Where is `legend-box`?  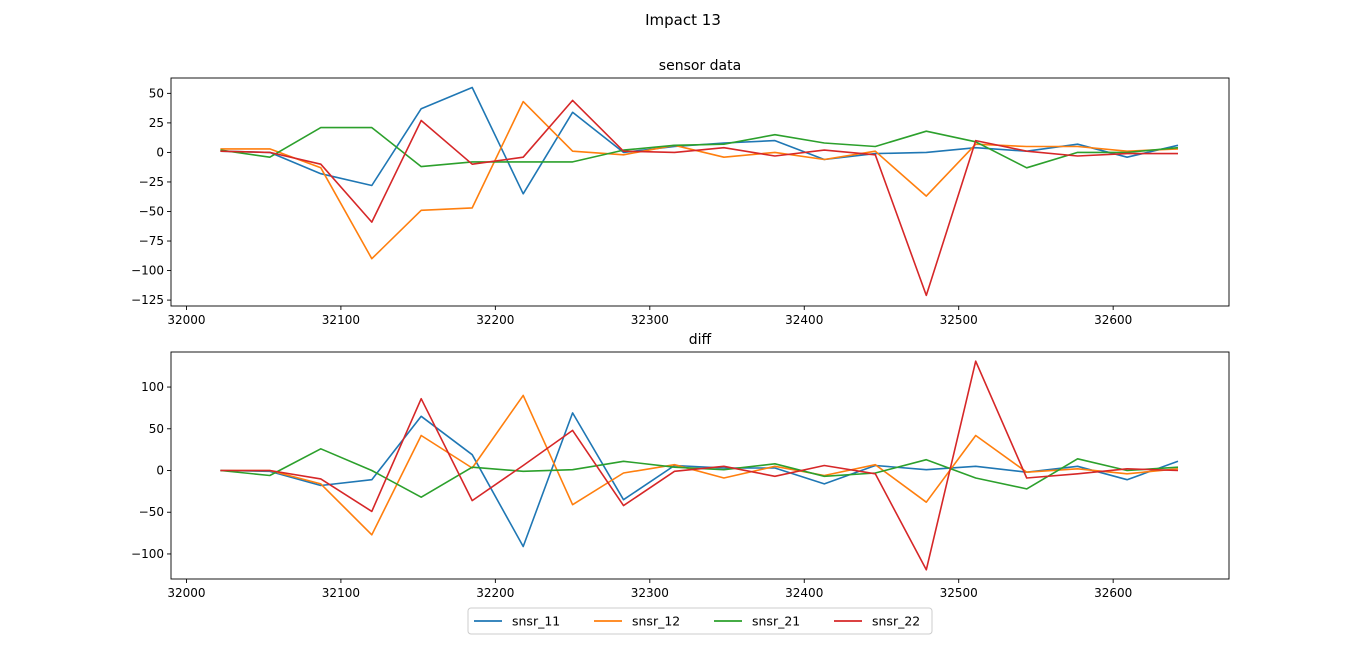 legend-box is located at coordinates (700, 621).